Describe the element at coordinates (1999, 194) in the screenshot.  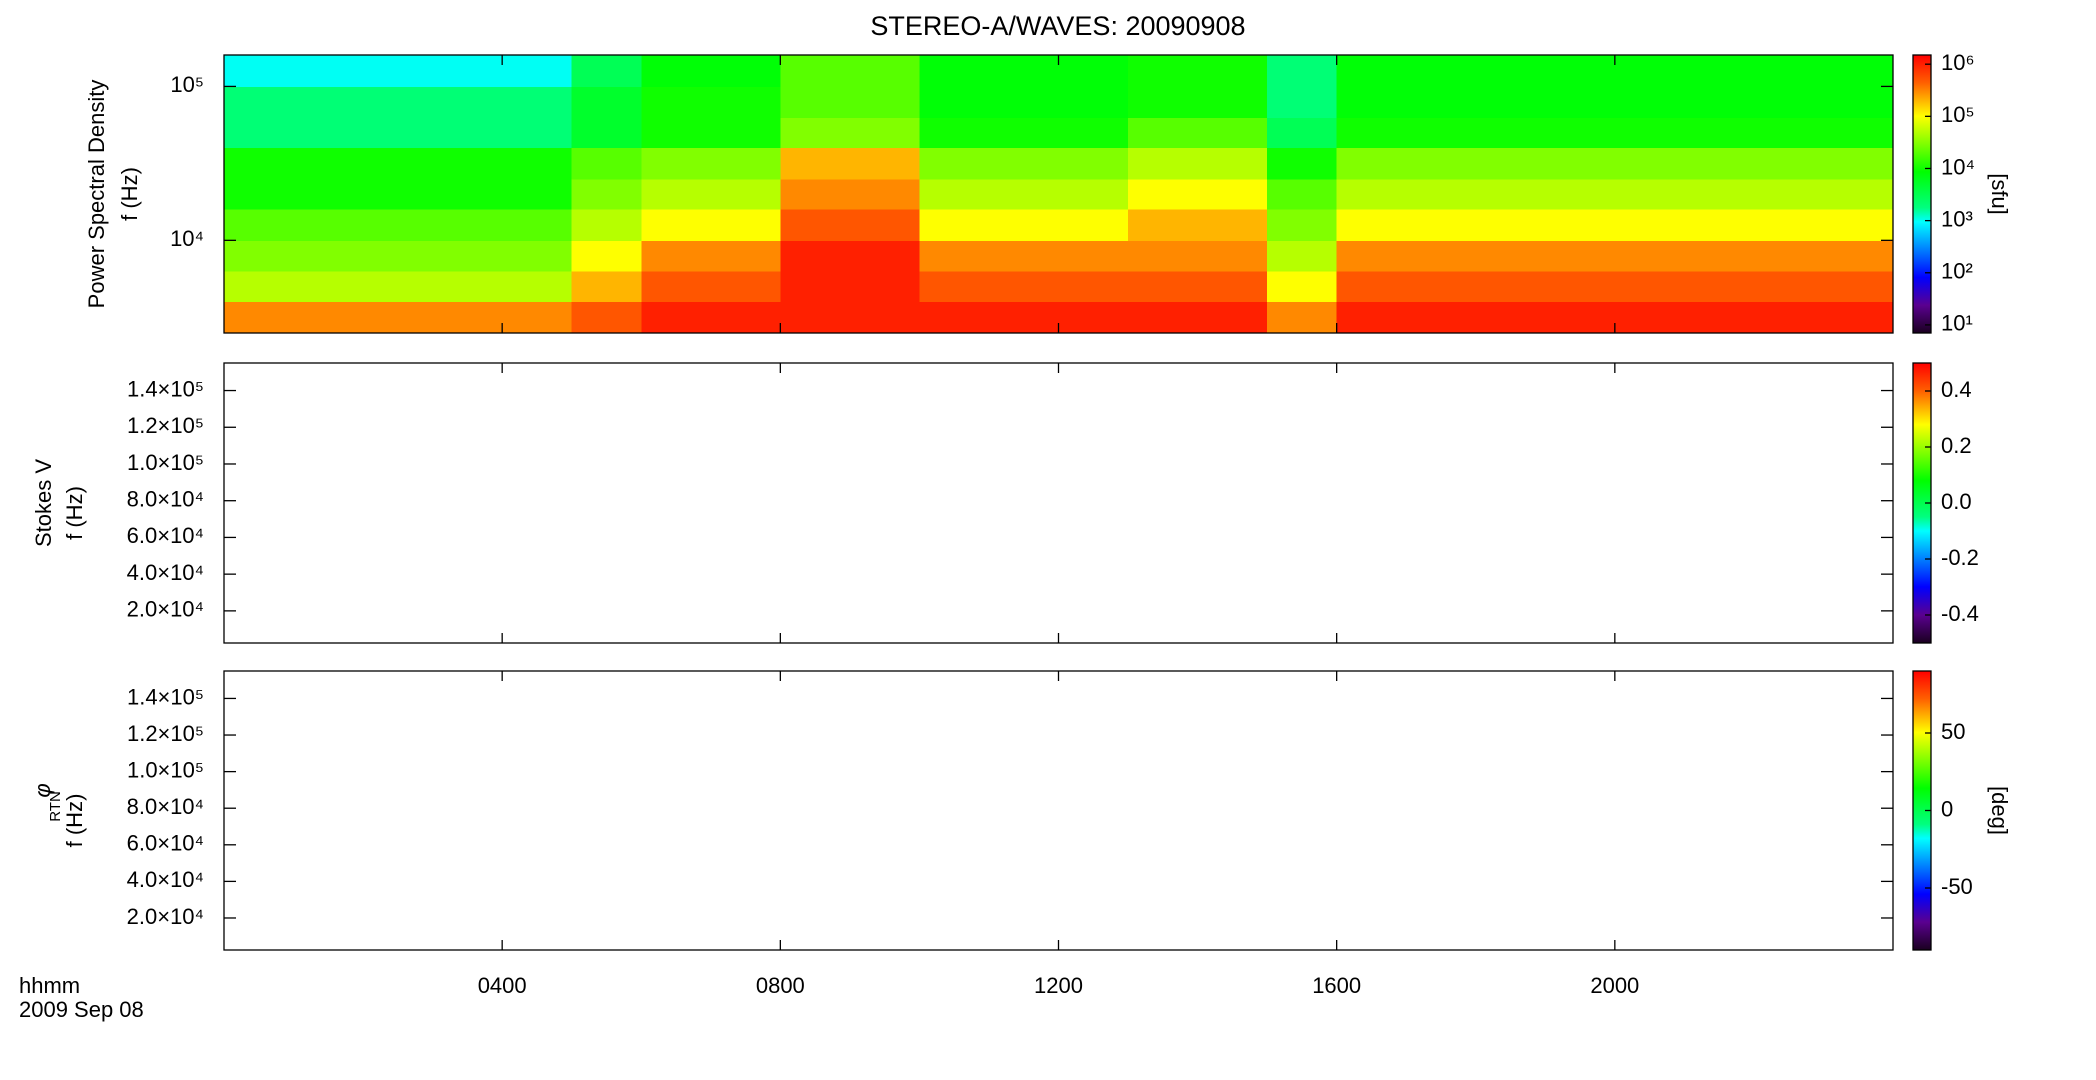
I see `colorbar-label: [sfu]` at that location.